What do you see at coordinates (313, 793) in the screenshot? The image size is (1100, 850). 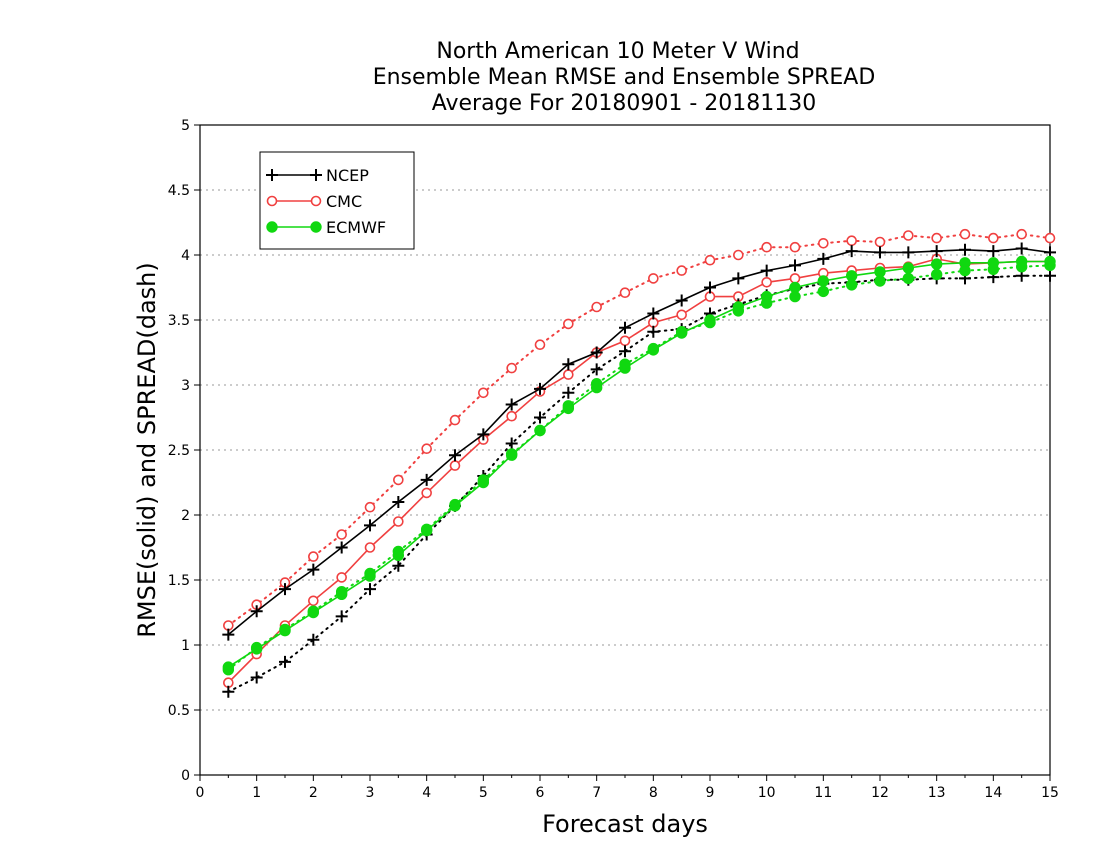 I see `x-tick-label: 2` at bounding box center [313, 793].